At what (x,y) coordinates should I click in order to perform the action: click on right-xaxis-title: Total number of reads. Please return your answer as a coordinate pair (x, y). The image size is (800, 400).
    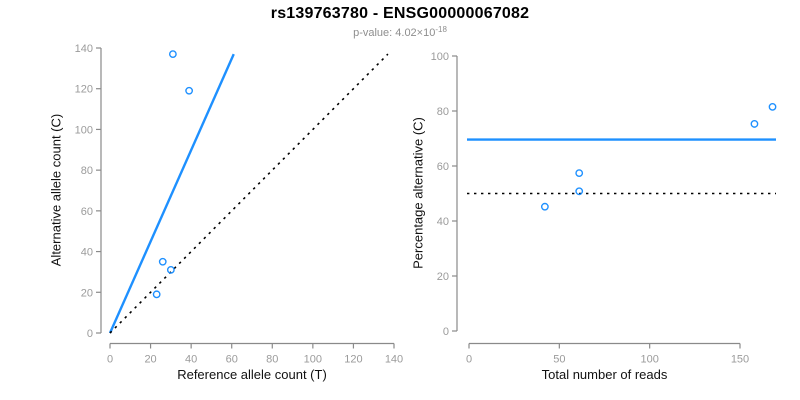
    Looking at the image, I should click on (604, 374).